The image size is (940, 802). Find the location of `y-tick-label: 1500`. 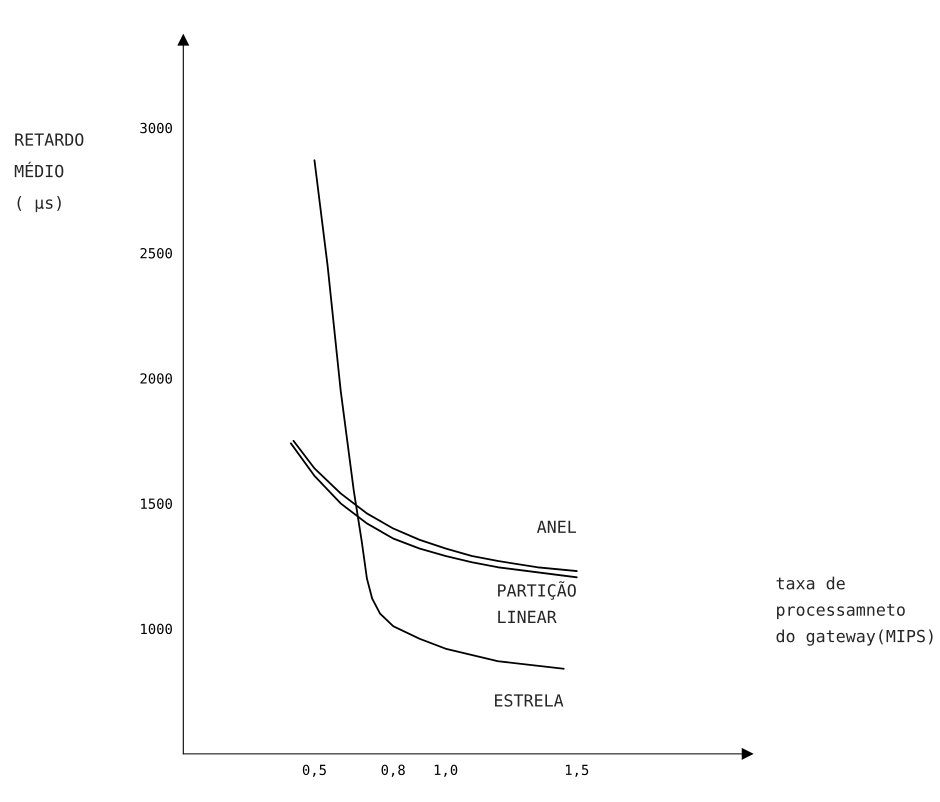

y-tick-label: 1500 is located at coordinates (156, 503).